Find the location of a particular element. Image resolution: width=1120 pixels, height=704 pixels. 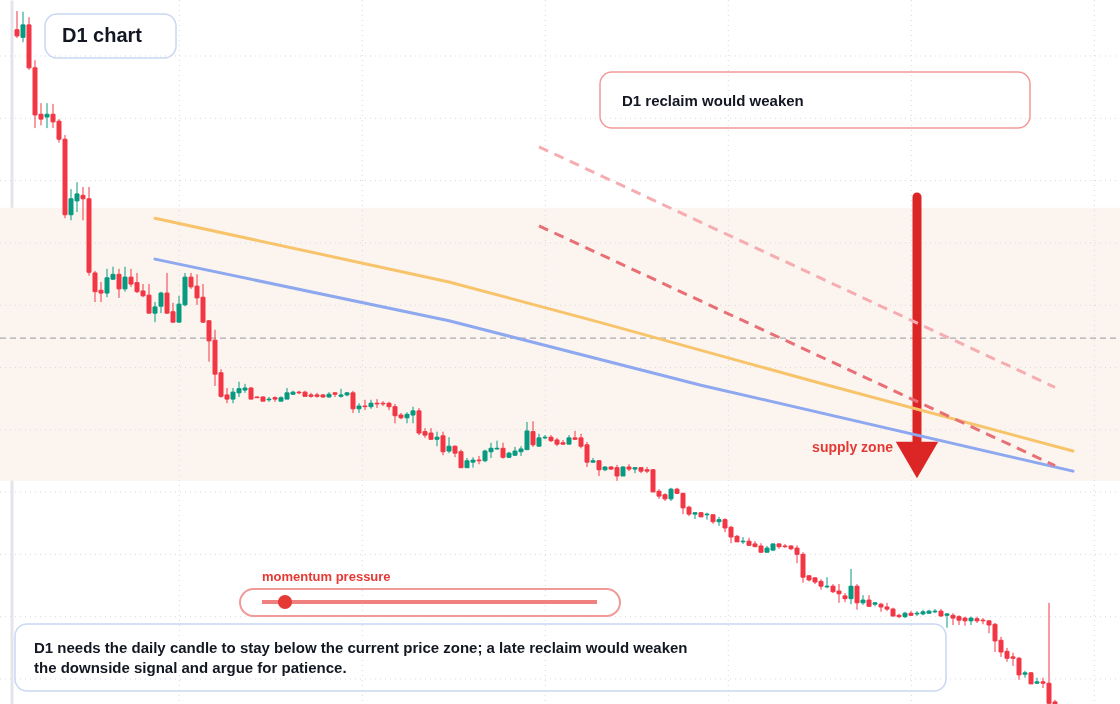

text: D1 chart is located at coordinates (102, 35).